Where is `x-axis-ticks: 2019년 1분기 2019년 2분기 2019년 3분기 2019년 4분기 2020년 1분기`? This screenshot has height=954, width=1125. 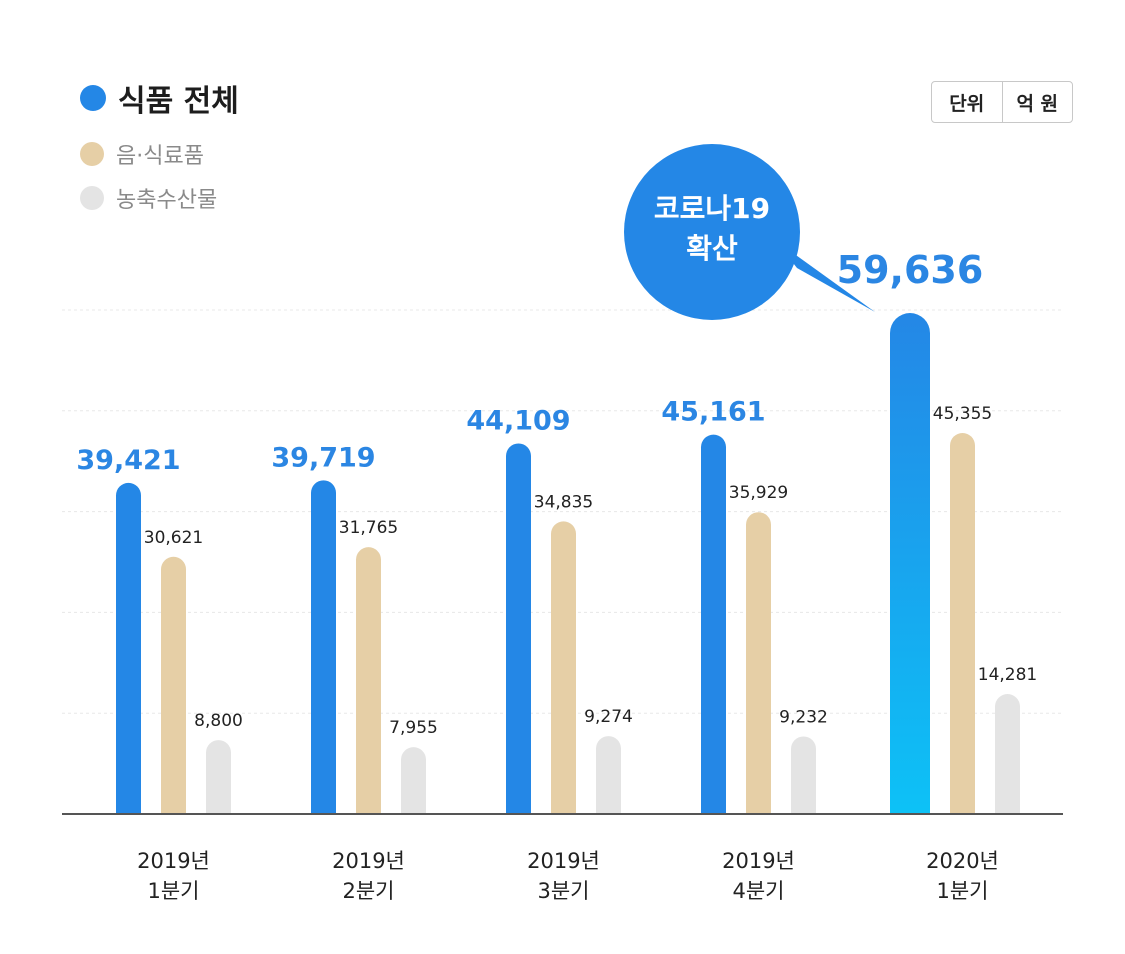 x-axis-ticks: 2019년 1분기 2019년 2분기 2019년 3분기 2019년 4분기 2020년 1분기 is located at coordinates (568, 876).